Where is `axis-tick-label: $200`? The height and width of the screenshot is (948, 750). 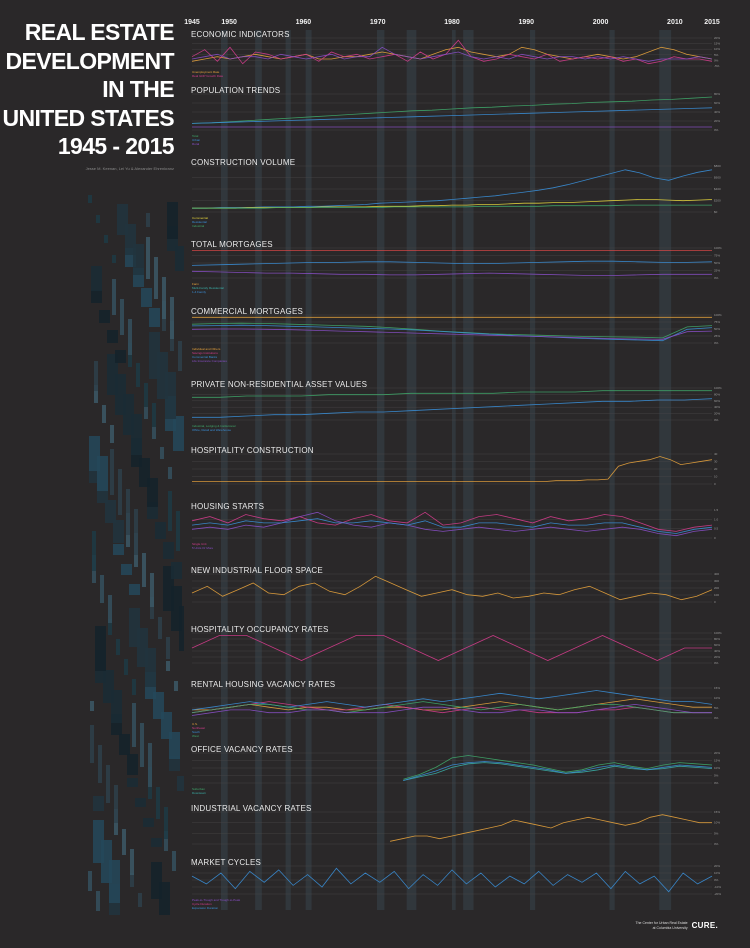 axis-tick-label: $200 is located at coordinates (717, 201).